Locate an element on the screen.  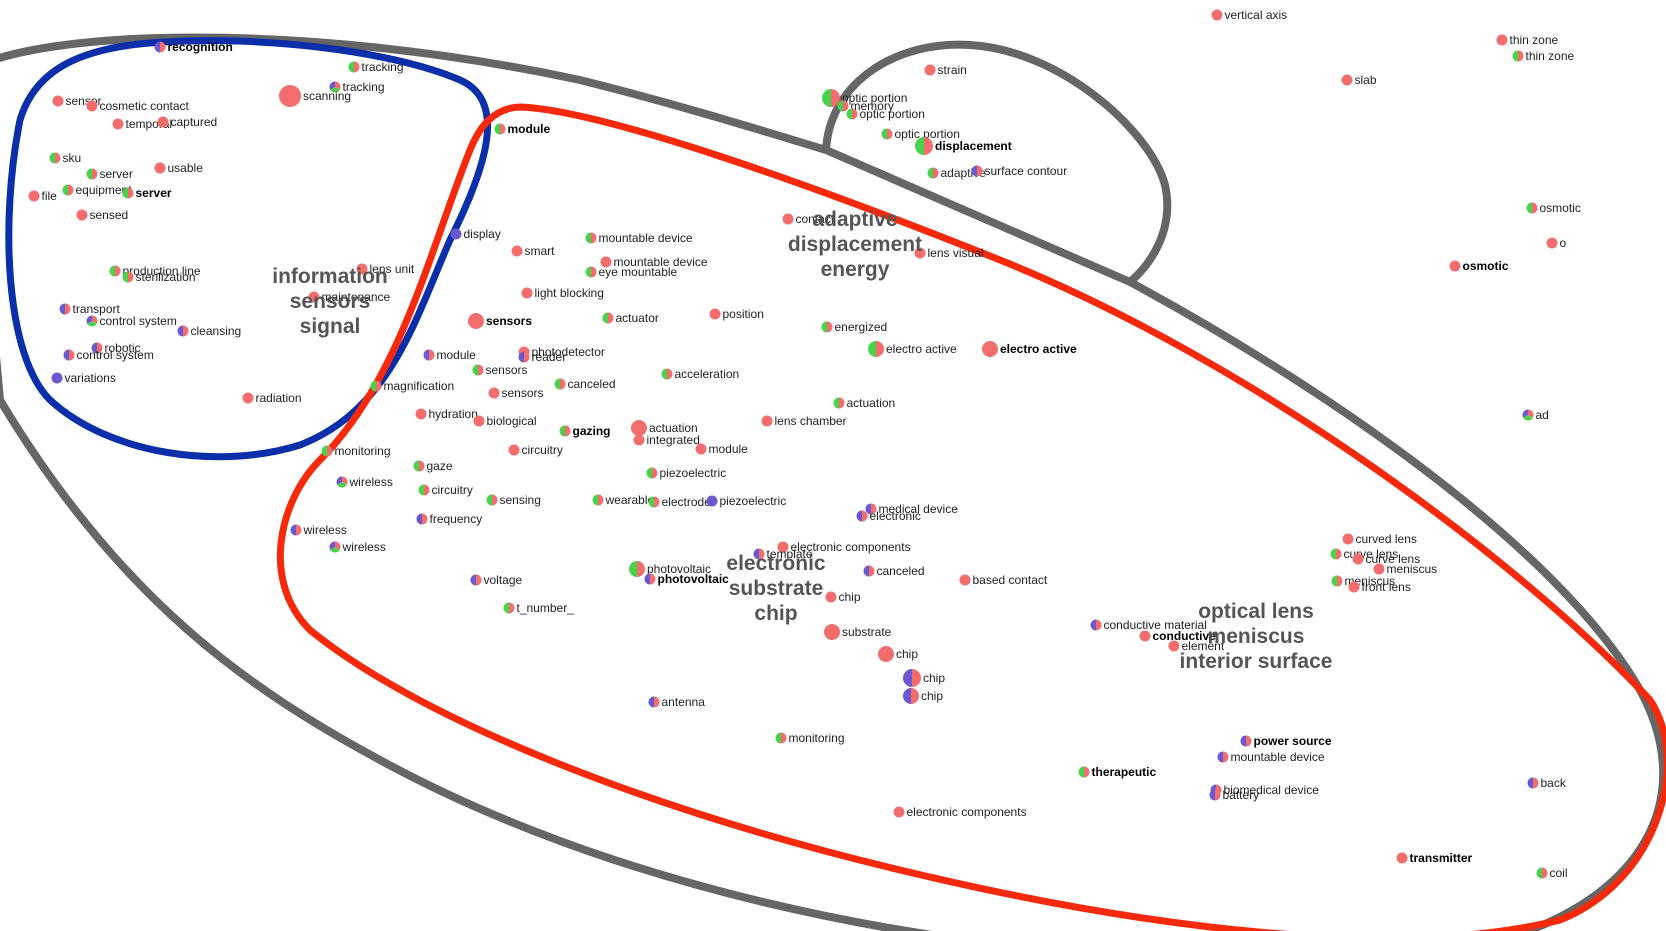
graph-node: ad is located at coordinates (1536, 415).